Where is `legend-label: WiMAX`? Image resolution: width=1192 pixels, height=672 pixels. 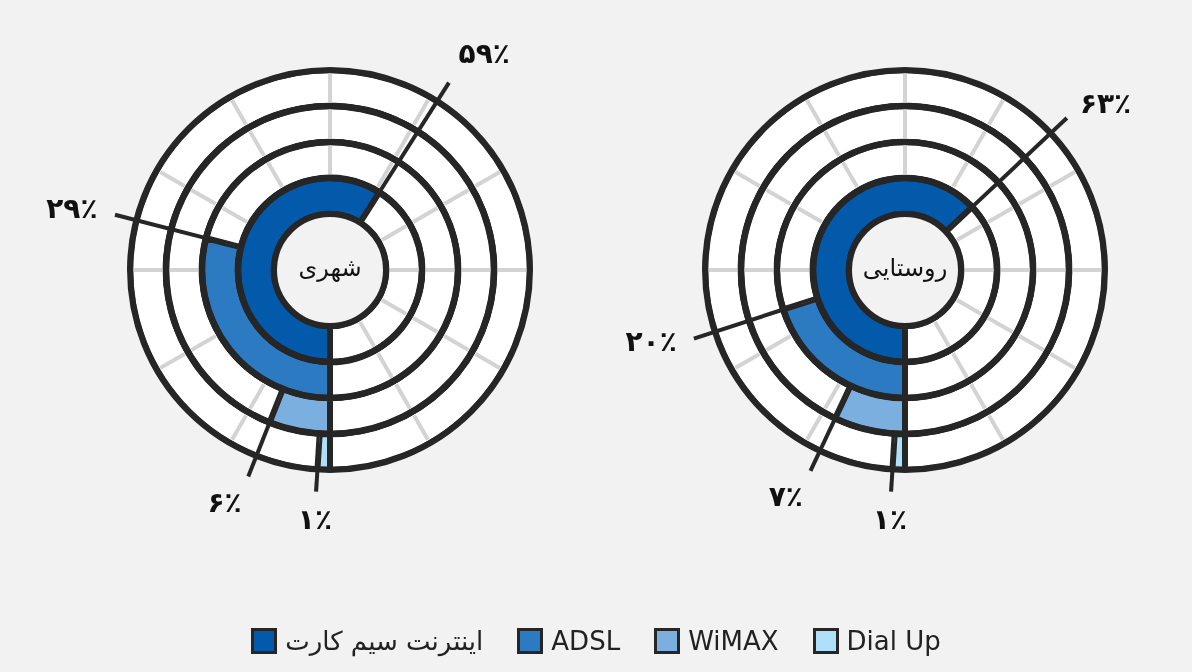 legend-label: WiMAX is located at coordinates (733, 641).